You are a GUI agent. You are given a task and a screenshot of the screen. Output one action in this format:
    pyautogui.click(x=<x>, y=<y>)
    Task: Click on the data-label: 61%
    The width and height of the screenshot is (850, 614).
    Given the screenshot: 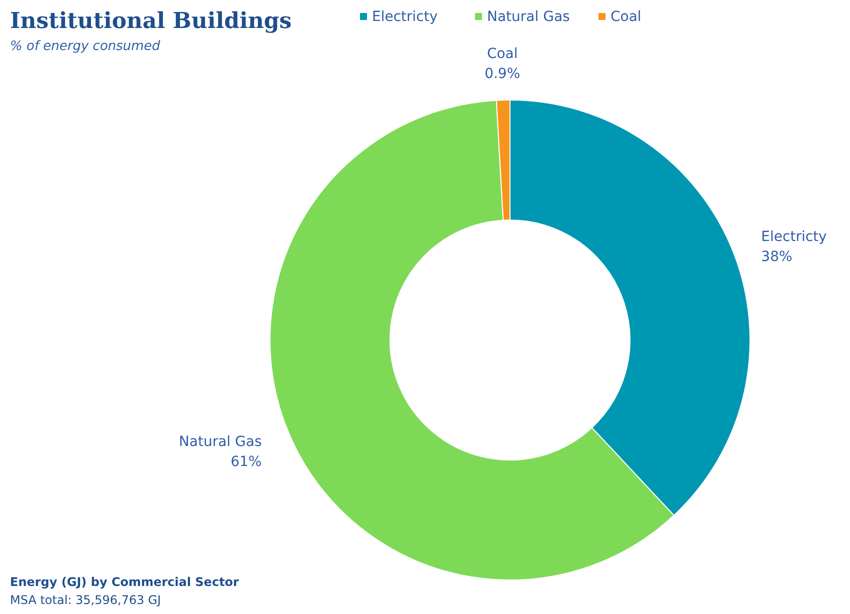 What is the action you would take?
    pyautogui.click(x=246, y=462)
    